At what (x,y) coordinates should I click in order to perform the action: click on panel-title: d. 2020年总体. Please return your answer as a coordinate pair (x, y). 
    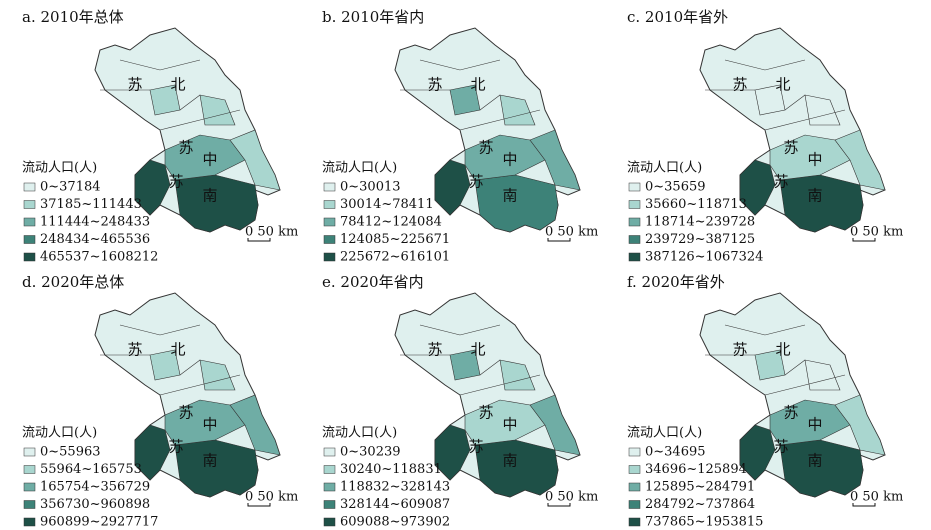
    Looking at the image, I should click on (73, 282).